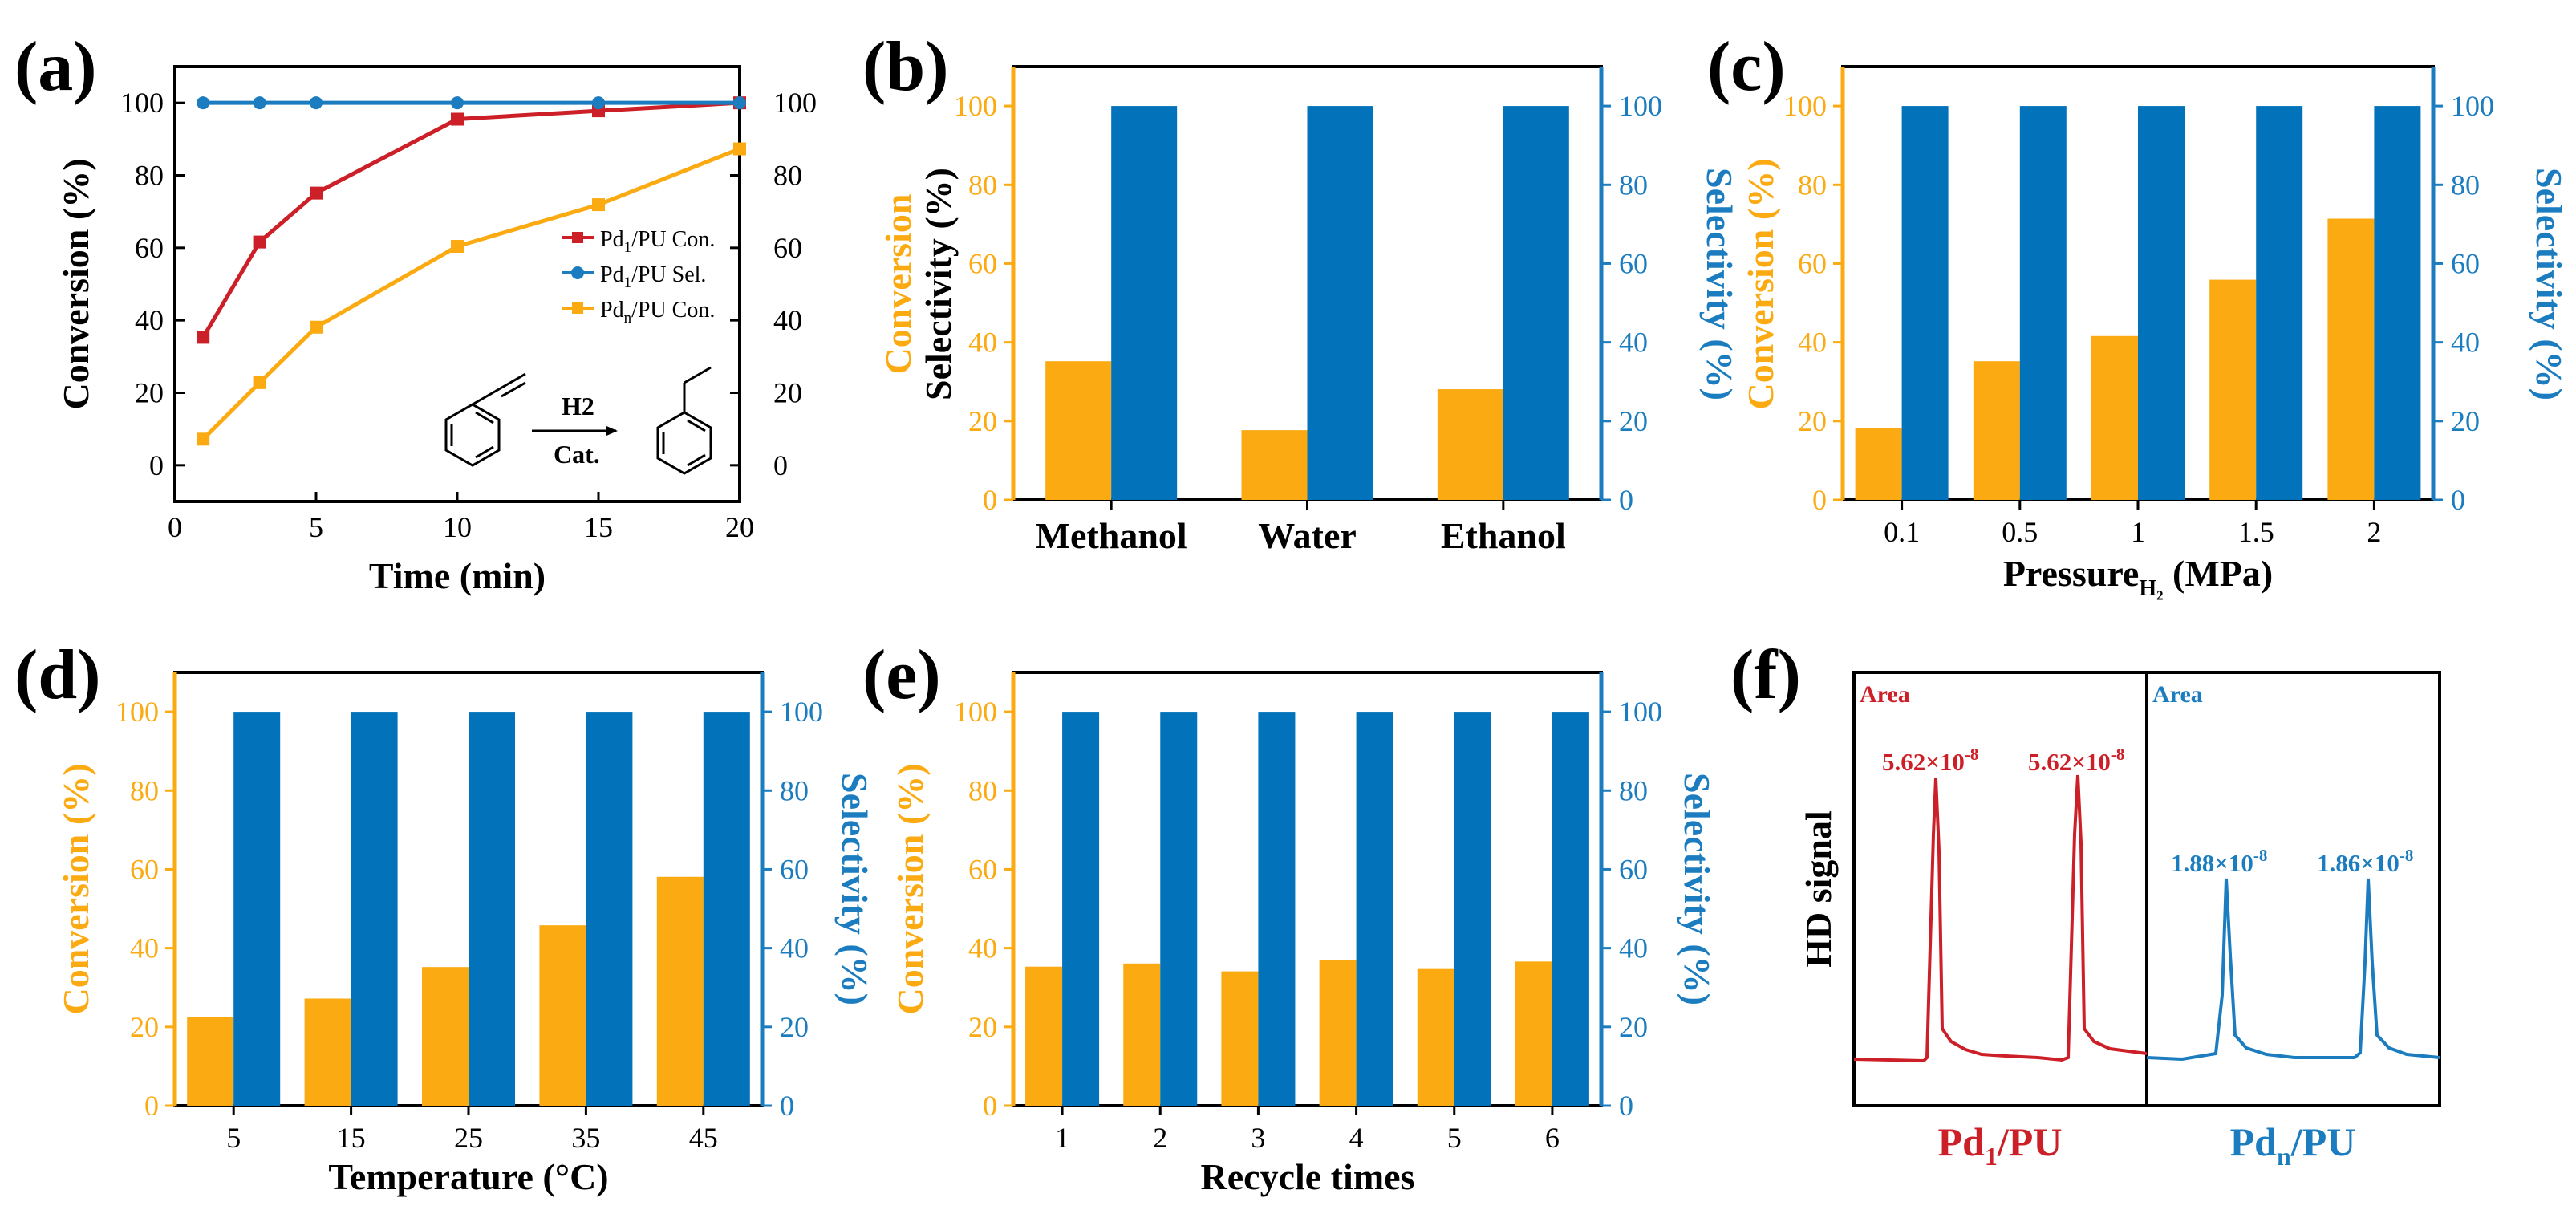 The image size is (2576, 1214). I want to click on y-label-unit: (%), so click(938, 198).